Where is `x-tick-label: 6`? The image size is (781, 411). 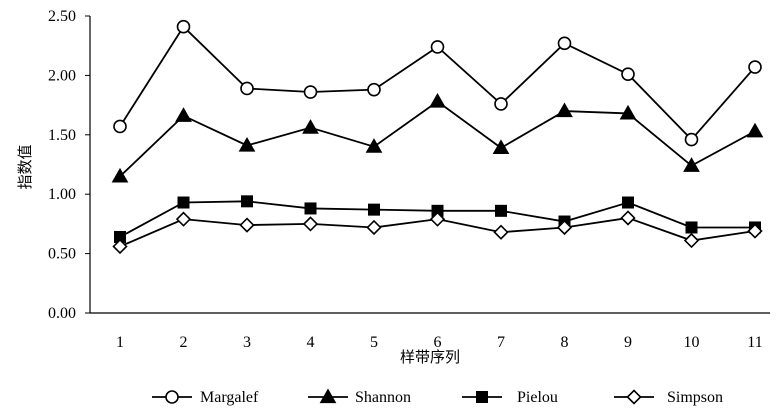
x-tick-label: 6 is located at coordinates (438, 342).